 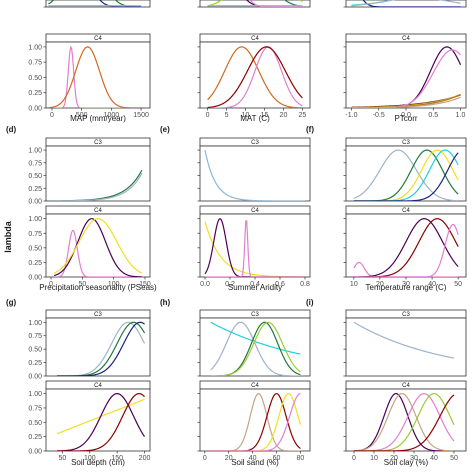 I want to click on x-tick-label: 0.0, so click(x=205, y=284).